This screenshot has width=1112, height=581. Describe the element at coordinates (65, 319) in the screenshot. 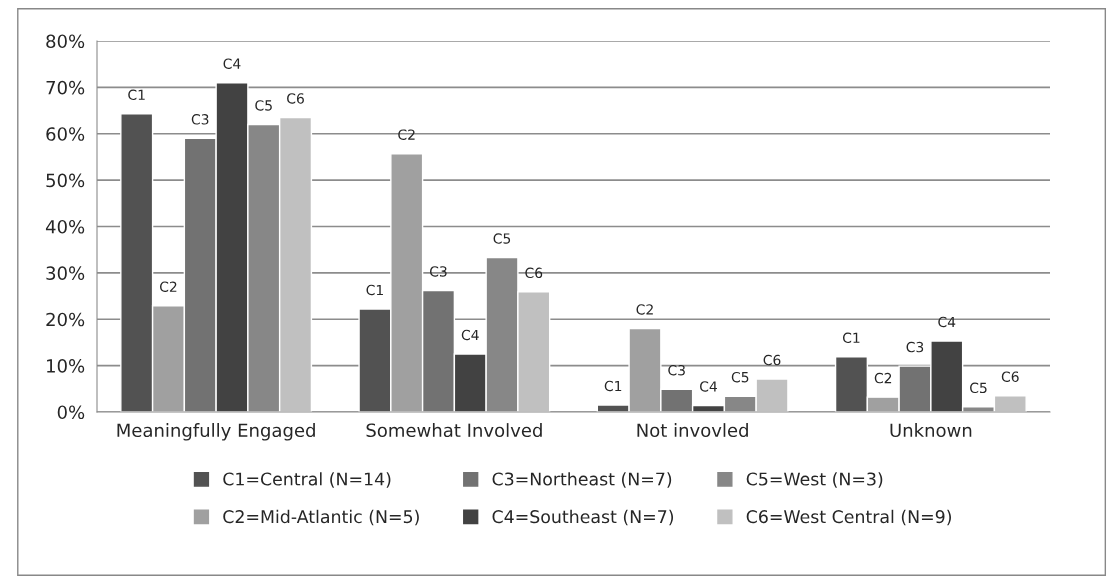

I see `y-tick-label: 20%` at that location.